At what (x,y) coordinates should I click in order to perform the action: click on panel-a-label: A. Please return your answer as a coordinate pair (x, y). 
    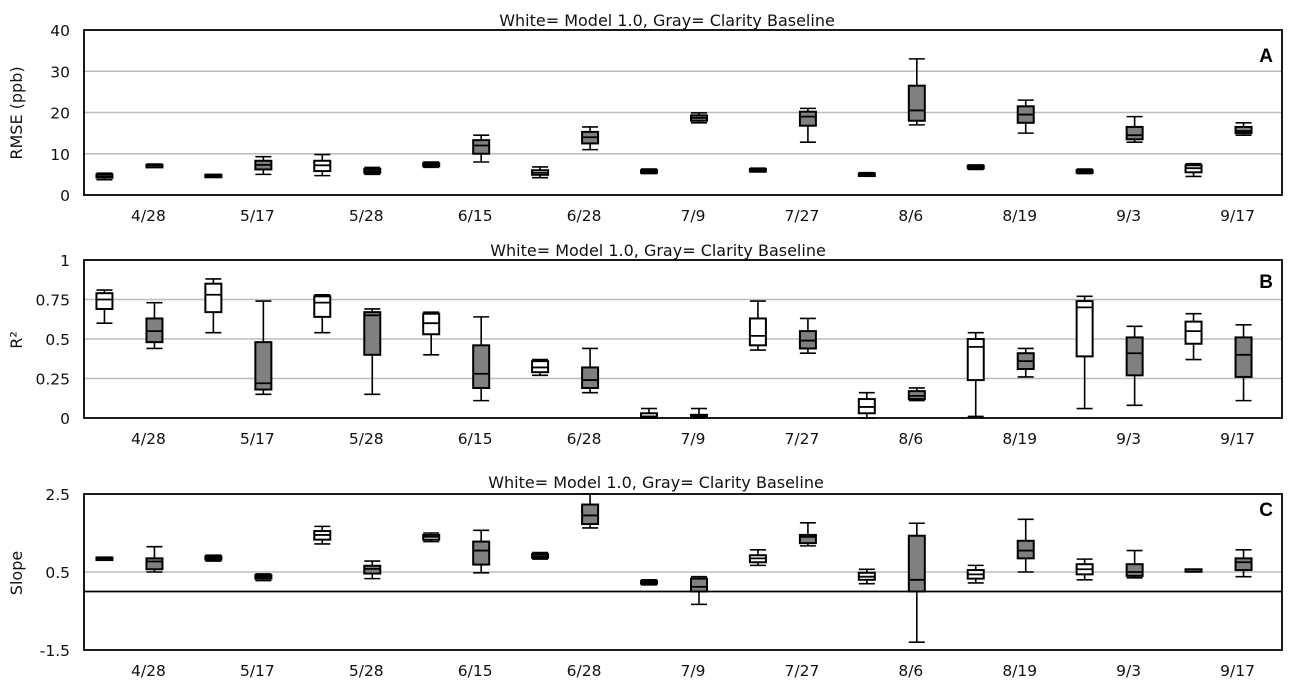
    Looking at the image, I should click on (1266, 56).